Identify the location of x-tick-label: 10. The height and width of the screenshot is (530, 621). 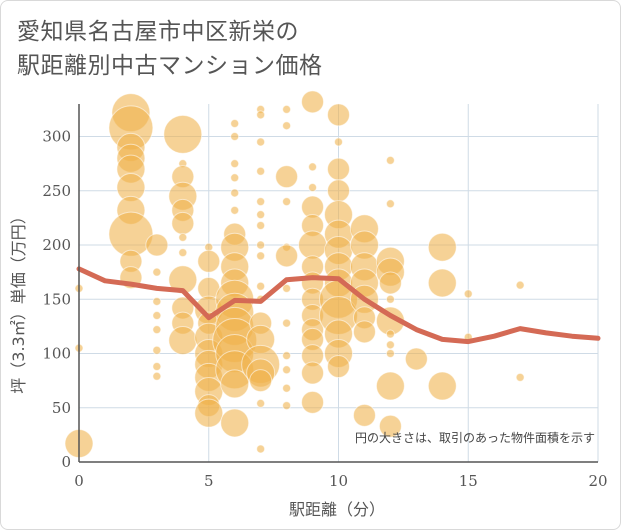
(338, 481).